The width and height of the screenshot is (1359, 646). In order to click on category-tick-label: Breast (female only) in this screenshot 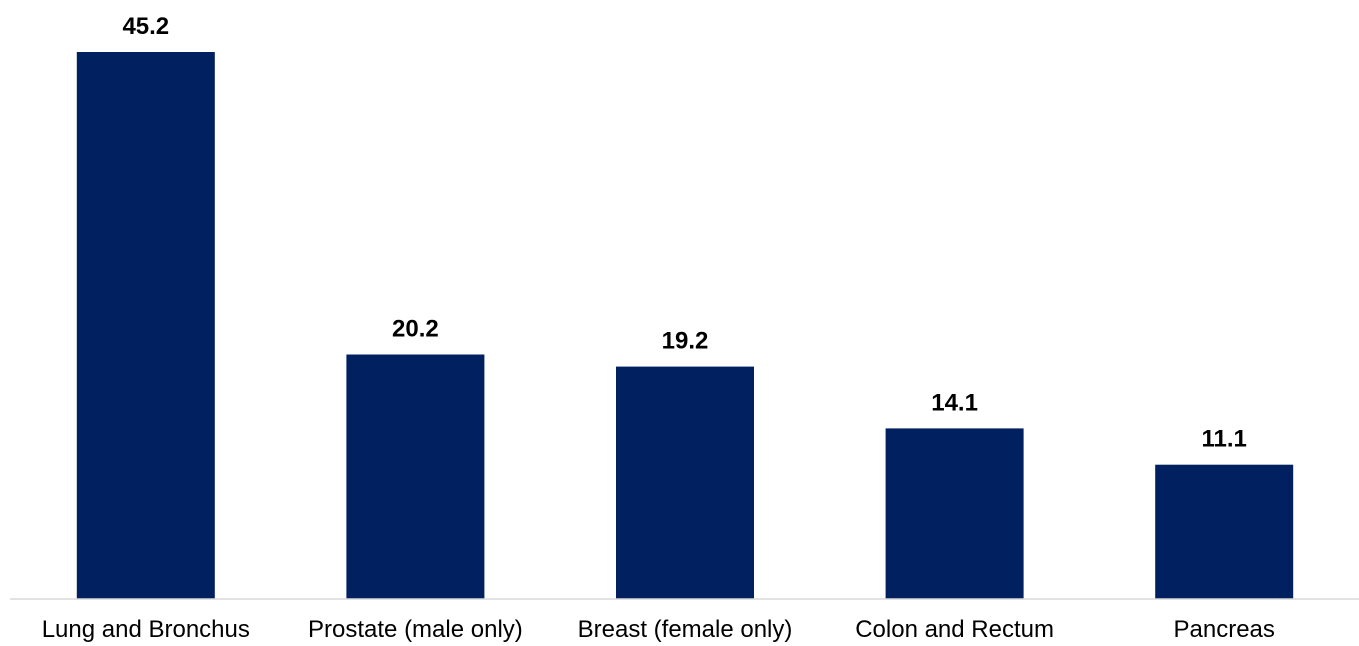, I will do `click(685, 629)`.